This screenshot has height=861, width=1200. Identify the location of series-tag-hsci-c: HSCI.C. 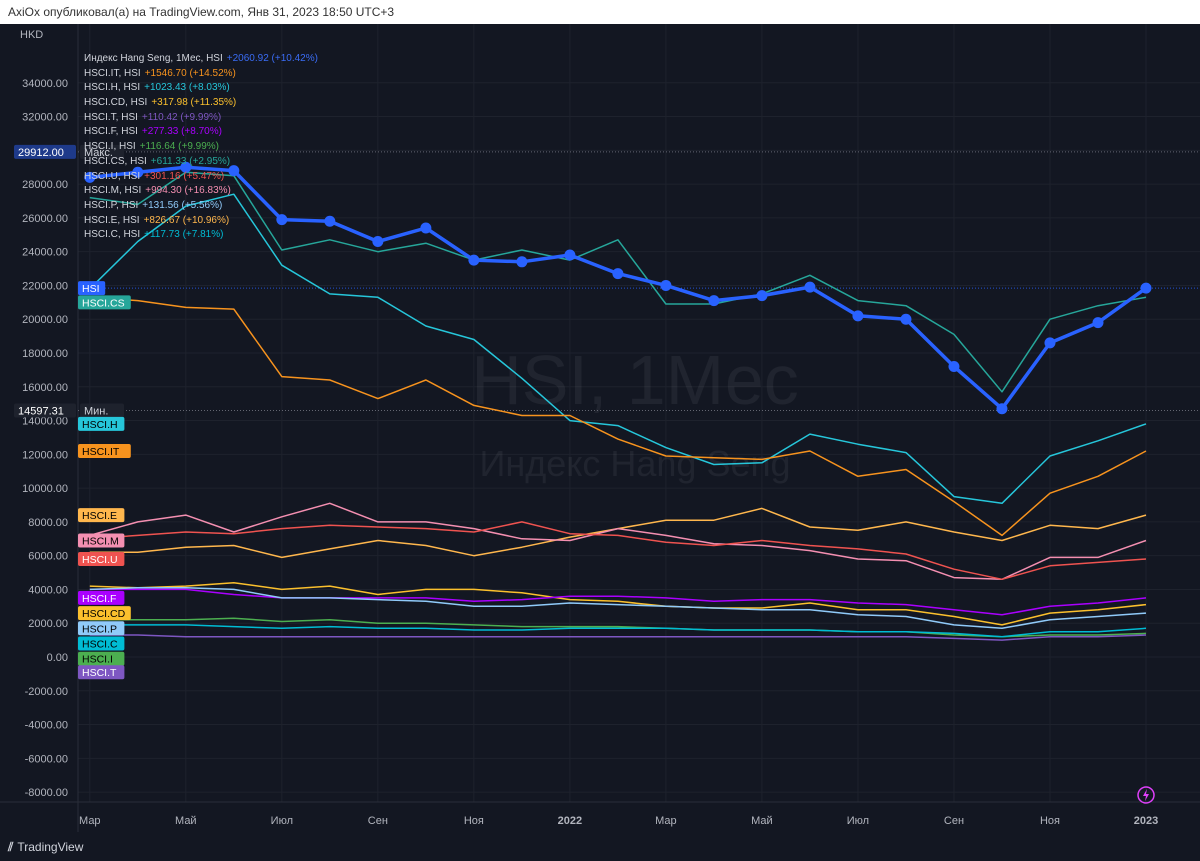
(100, 644).